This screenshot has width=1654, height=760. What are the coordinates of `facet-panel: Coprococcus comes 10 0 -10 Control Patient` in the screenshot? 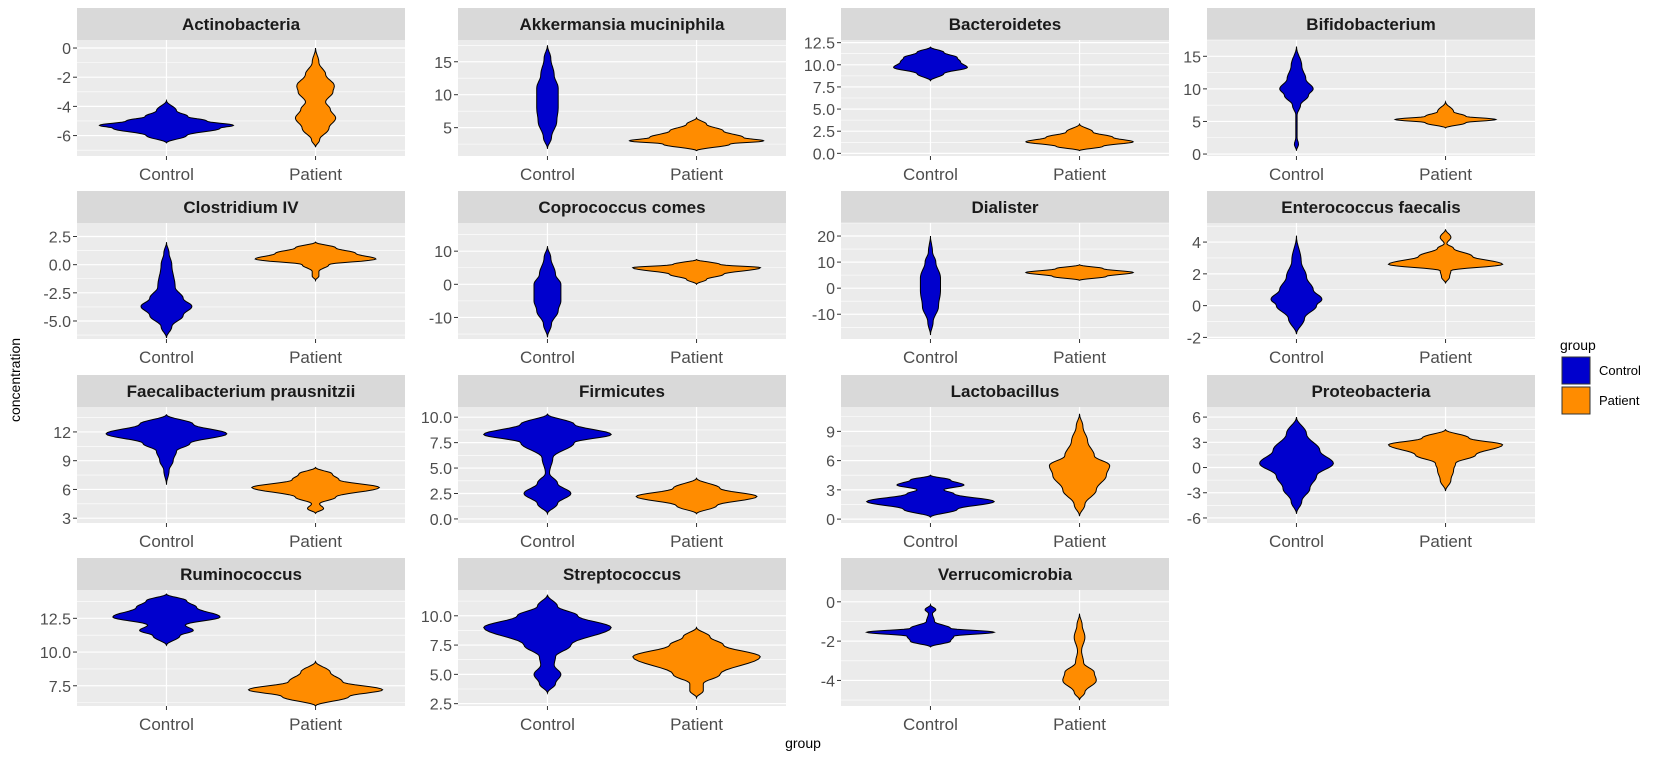 It's located at (607, 279).